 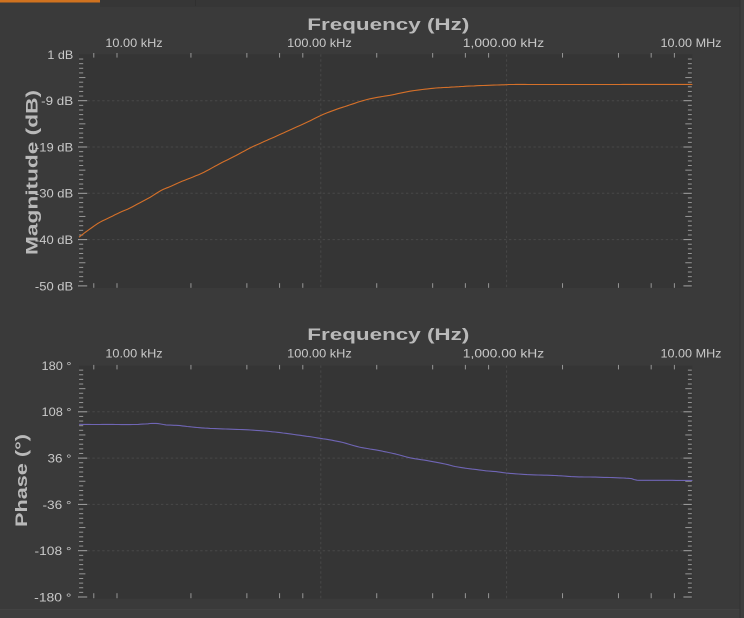 What do you see at coordinates (53, 551) in the screenshot?
I see `svg-text: -108 °` at bounding box center [53, 551].